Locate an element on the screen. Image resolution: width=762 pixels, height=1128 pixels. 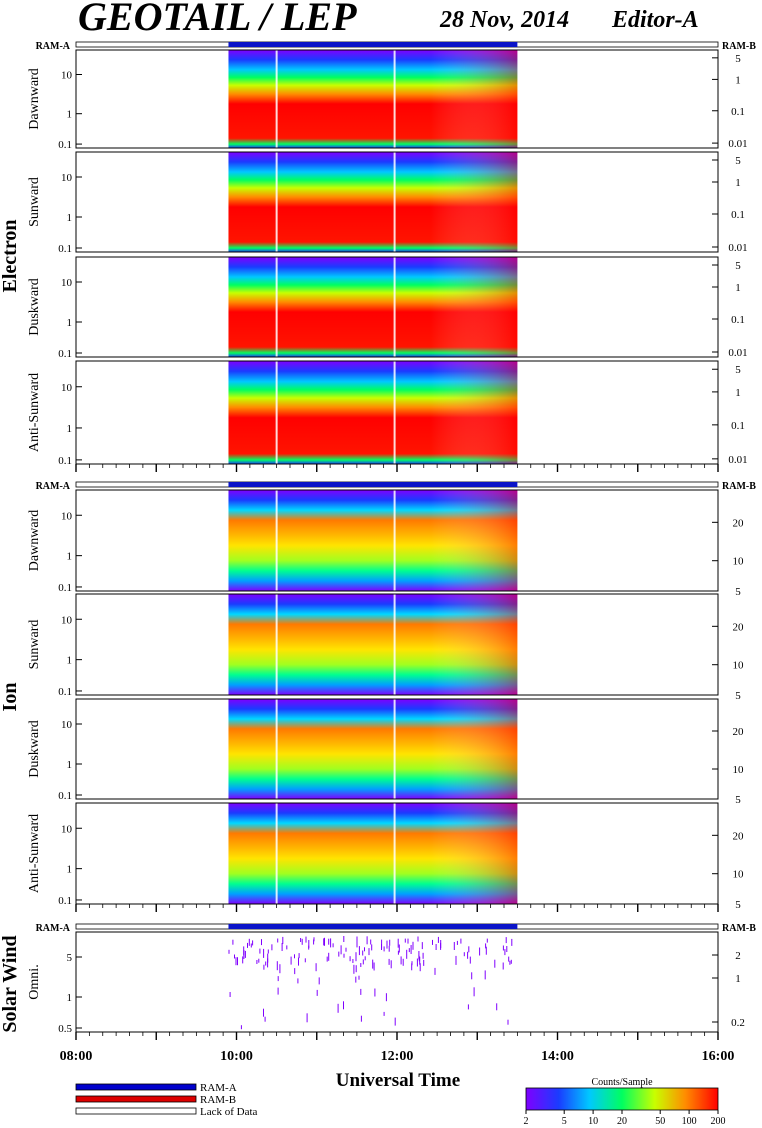
ram-a-label-0: RAM-A is located at coordinates (53, 46).